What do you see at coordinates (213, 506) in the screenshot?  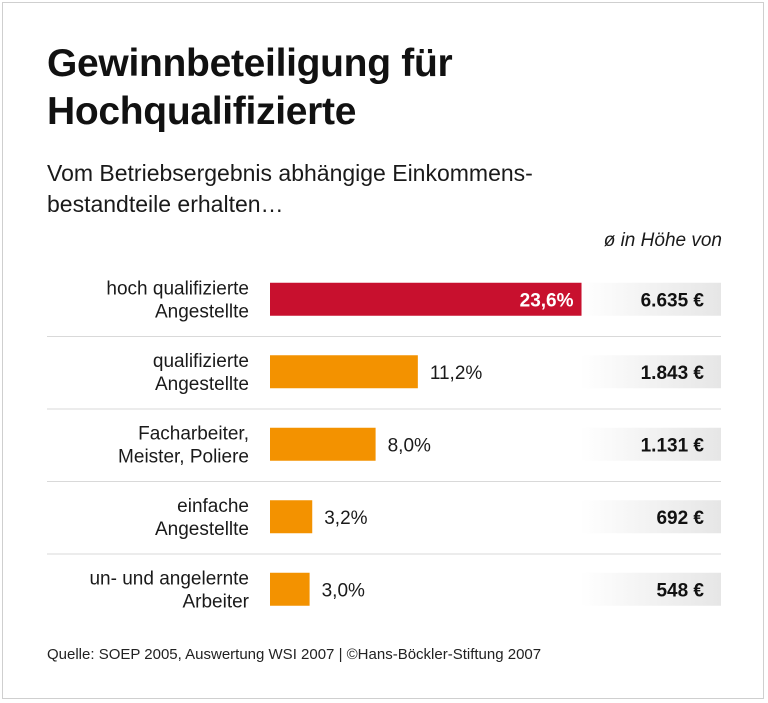 I see `category-label-line: einfache` at bounding box center [213, 506].